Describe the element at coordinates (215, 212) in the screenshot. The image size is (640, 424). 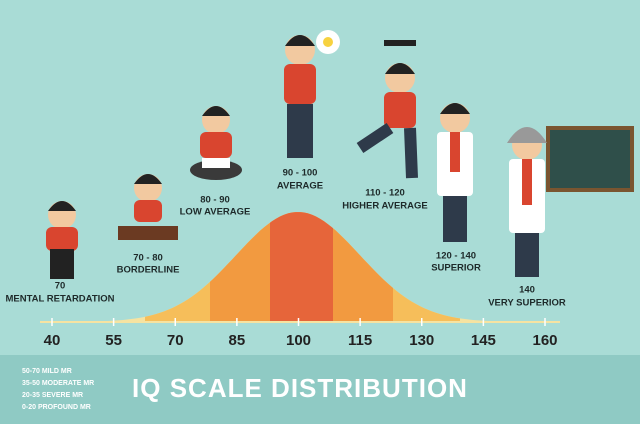
I see `group-label: LOW AVERAGE` at that location.